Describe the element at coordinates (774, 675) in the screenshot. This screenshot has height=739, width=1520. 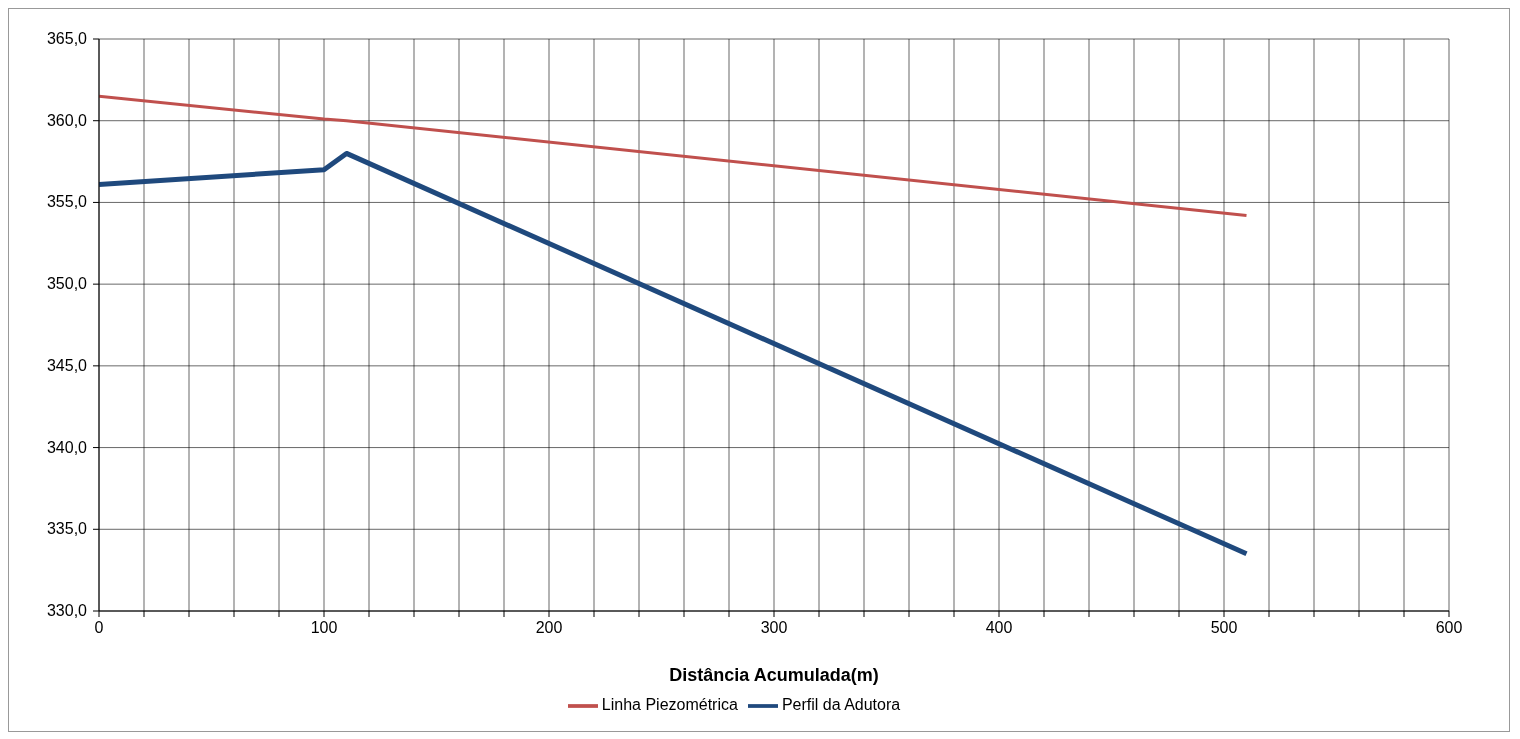
I see `x-axis-title: Distância Acumulada(m)` at that location.